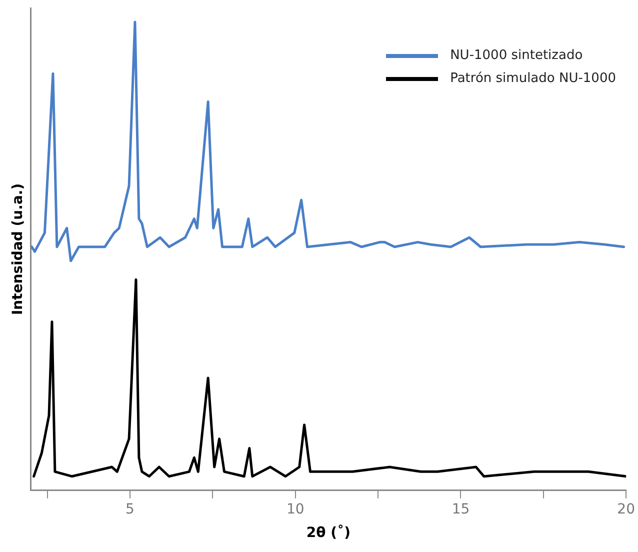 The width and height of the screenshot is (638, 552). What do you see at coordinates (295, 509) in the screenshot?
I see `x-tick-label: 10` at bounding box center [295, 509].